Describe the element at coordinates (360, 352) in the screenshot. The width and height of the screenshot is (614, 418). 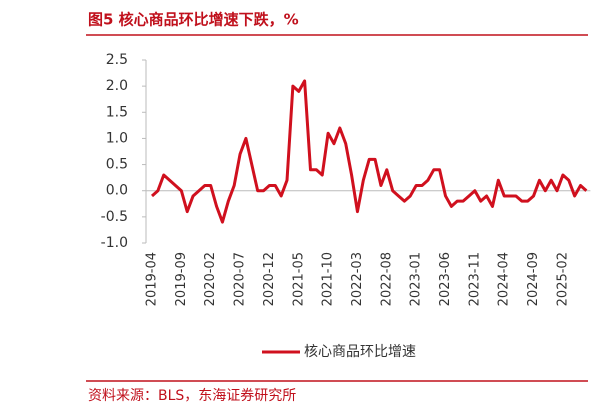
I see `legend-label: 核心商品环比增速` at that location.